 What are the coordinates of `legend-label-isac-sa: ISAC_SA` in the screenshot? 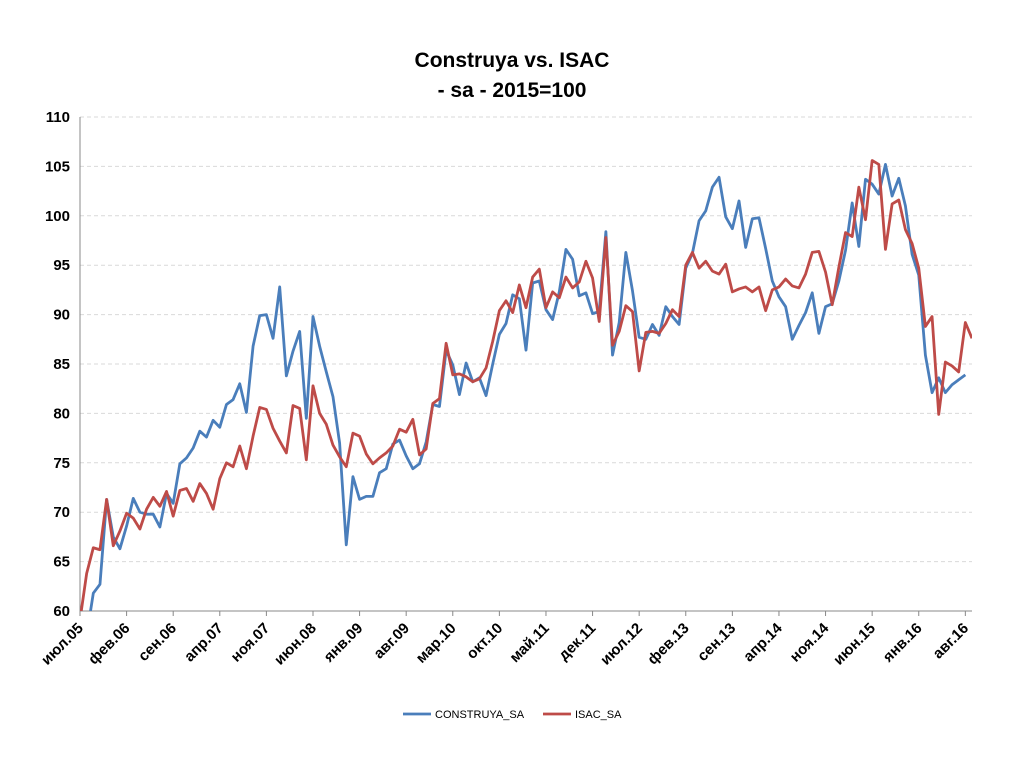 It's located at (598, 715).